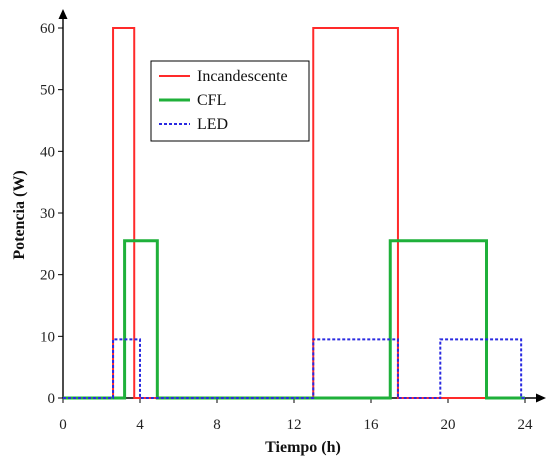 This screenshot has width=546, height=458. Describe the element at coordinates (47, 29) in the screenshot. I see `y-tick-label: 60` at that location.